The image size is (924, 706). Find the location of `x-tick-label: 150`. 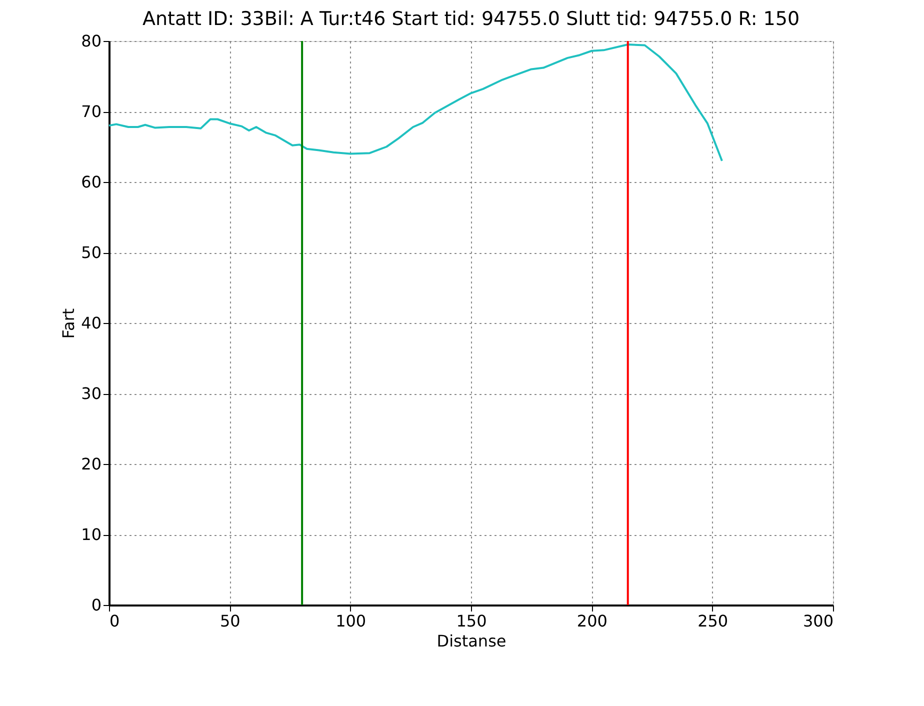

x-tick-label: 150 is located at coordinates (471, 621).